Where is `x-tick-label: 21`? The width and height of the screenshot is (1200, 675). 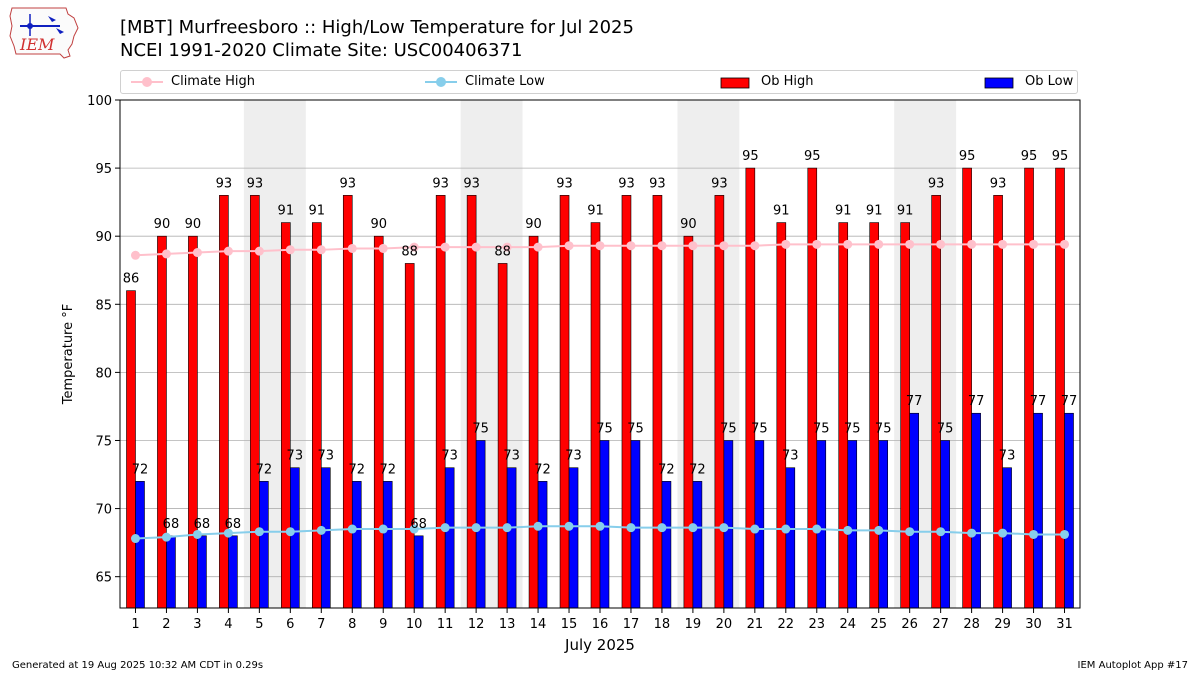 x-tick-label: 21 is located at coordinates (755, 624).